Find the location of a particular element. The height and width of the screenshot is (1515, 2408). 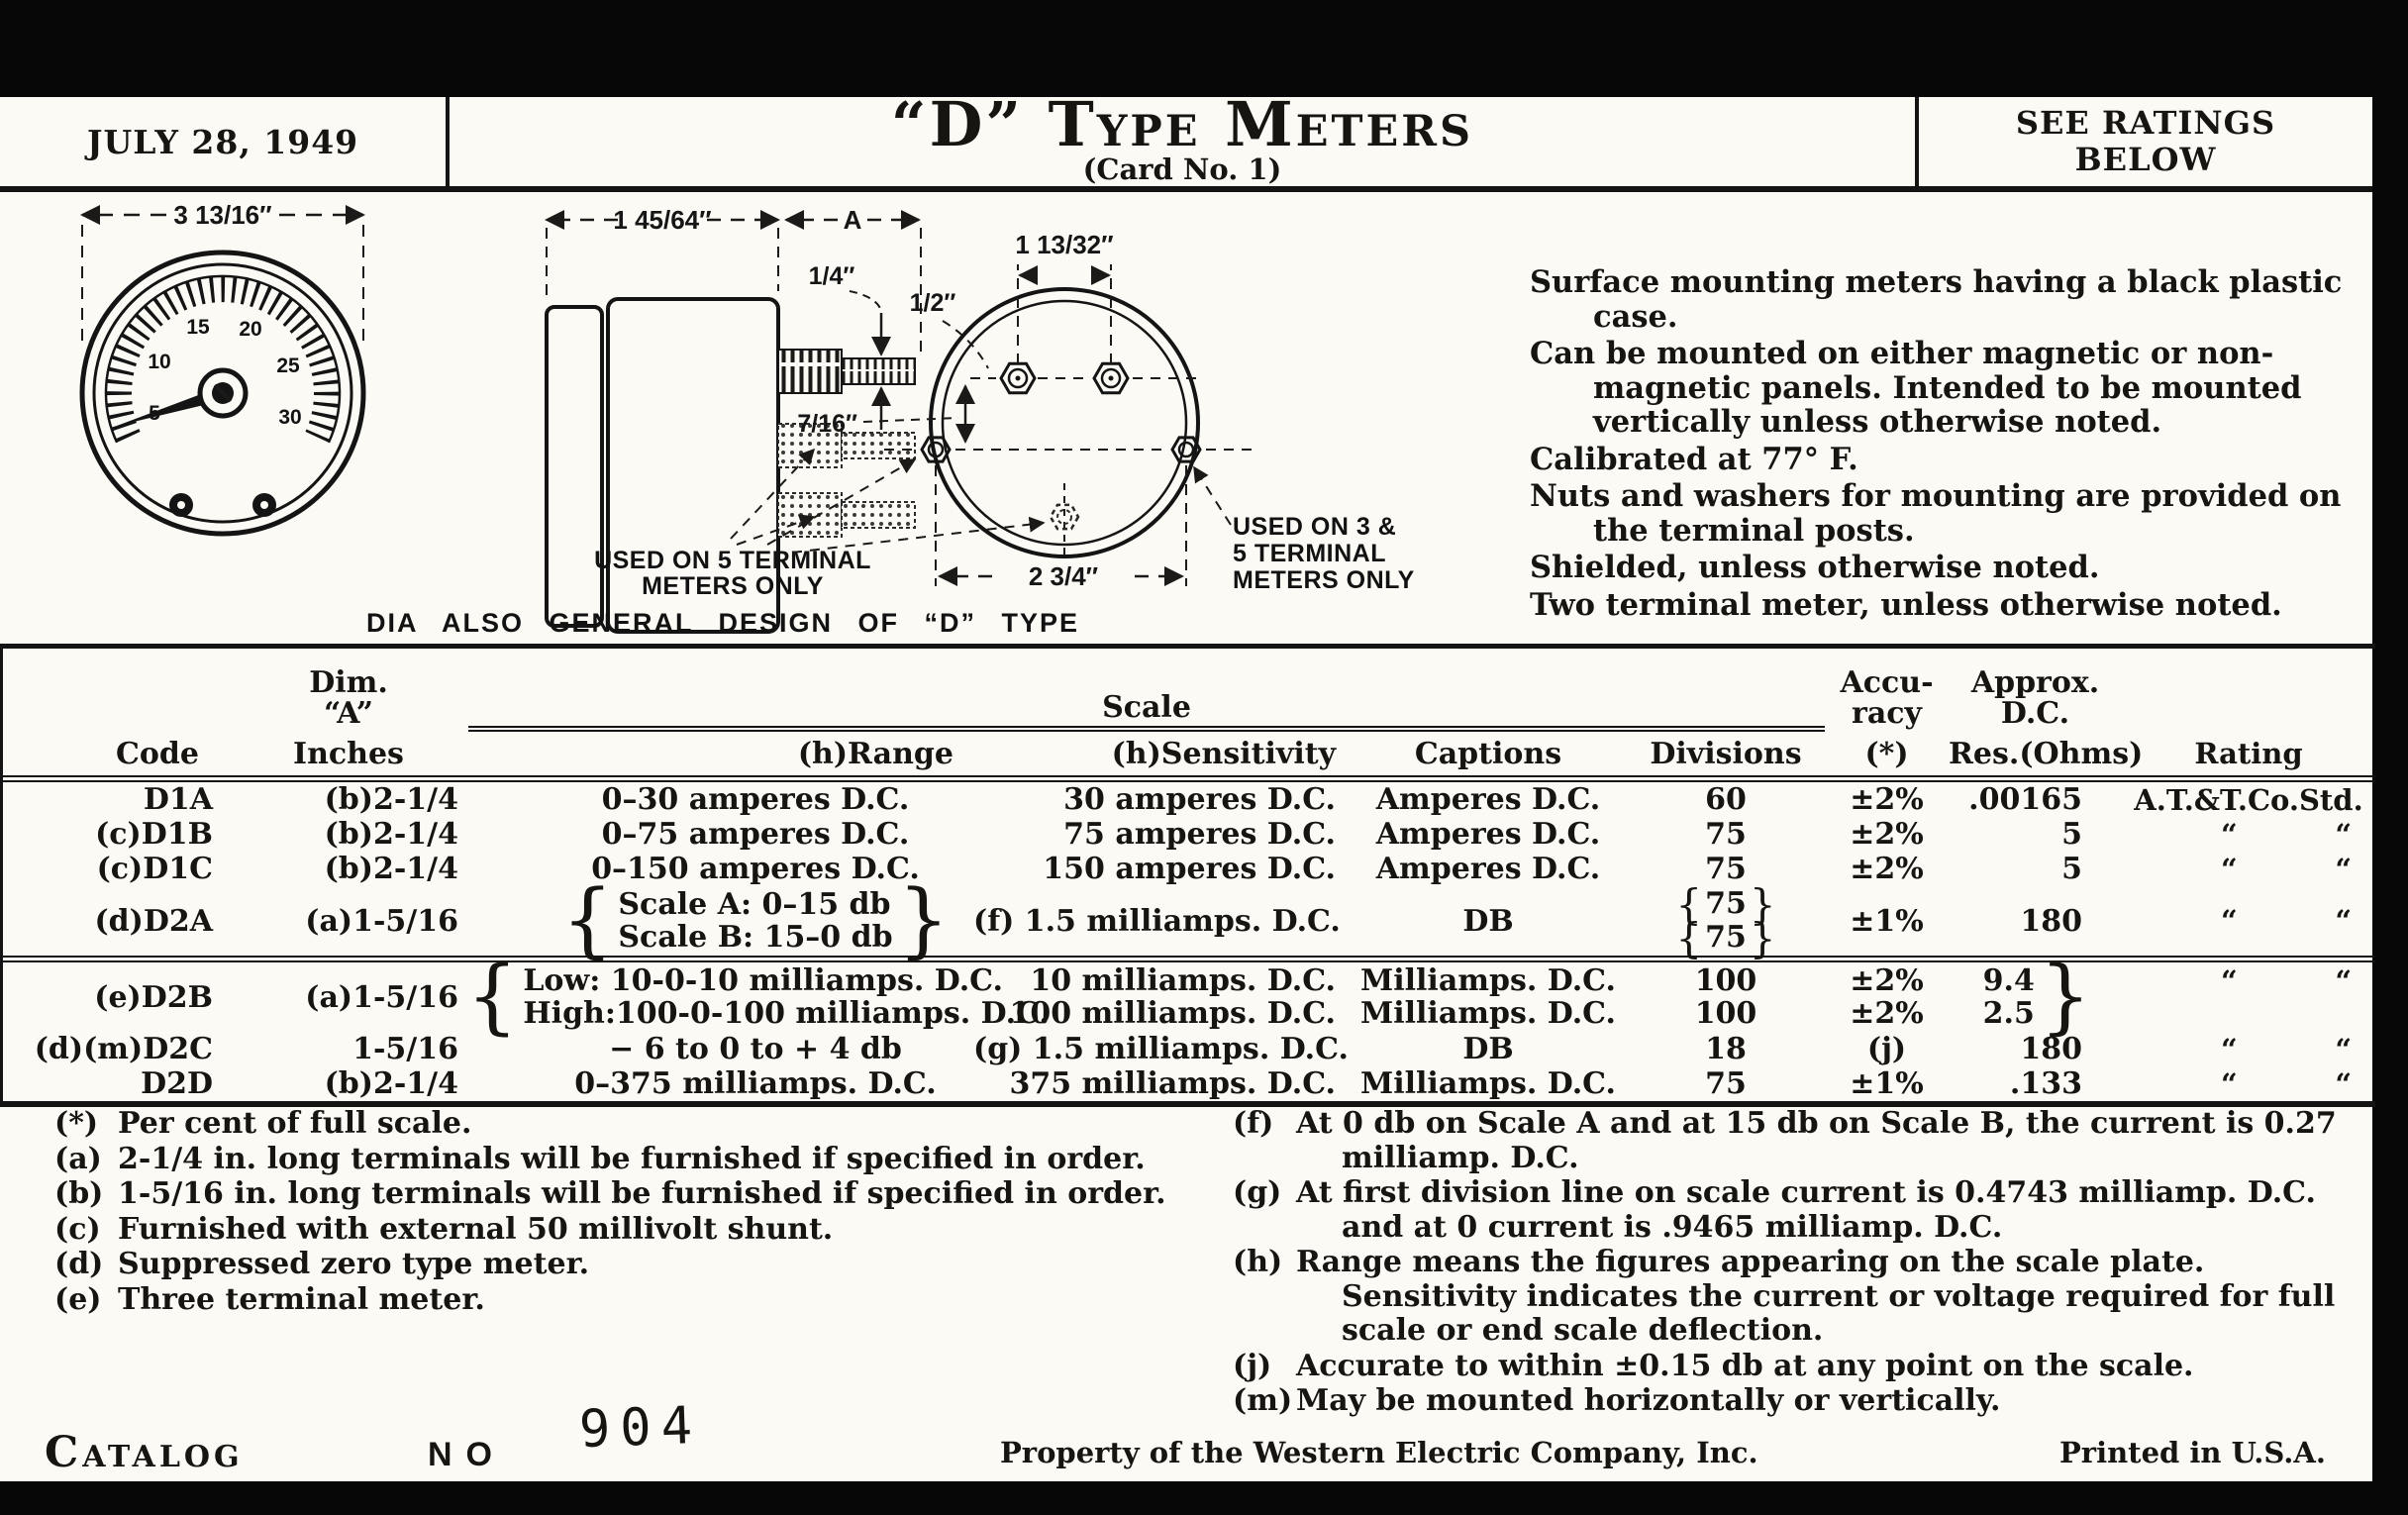

catalog-no-label: NO is located at coordinates (467, 1454).